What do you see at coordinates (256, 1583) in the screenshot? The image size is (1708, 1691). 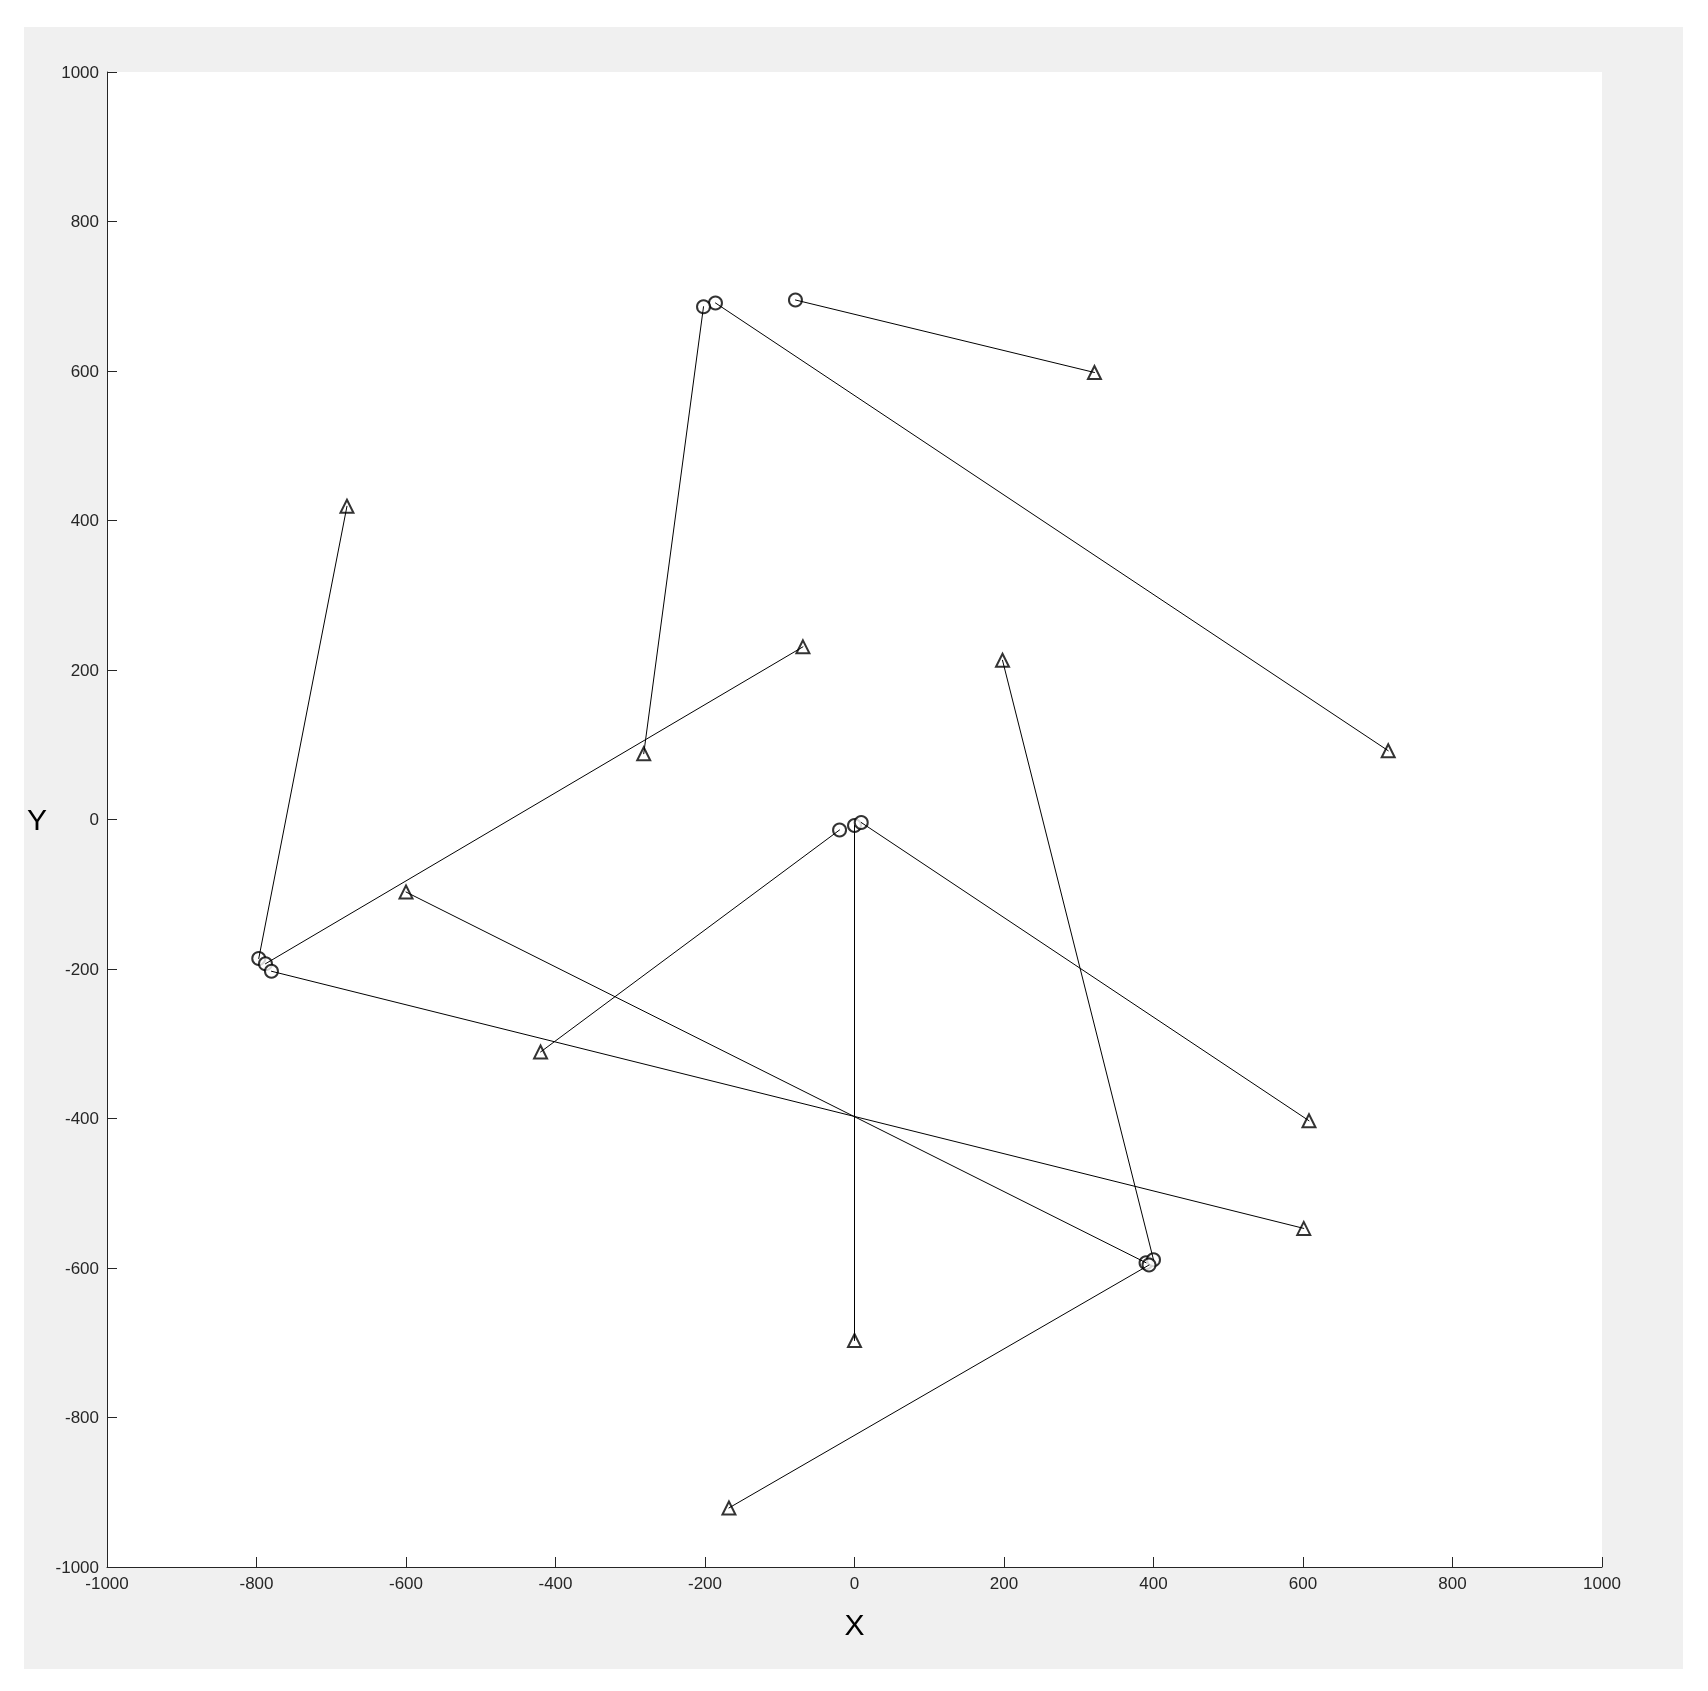 I see `x-tick-label: -800` at bounding box center [256, 1583].